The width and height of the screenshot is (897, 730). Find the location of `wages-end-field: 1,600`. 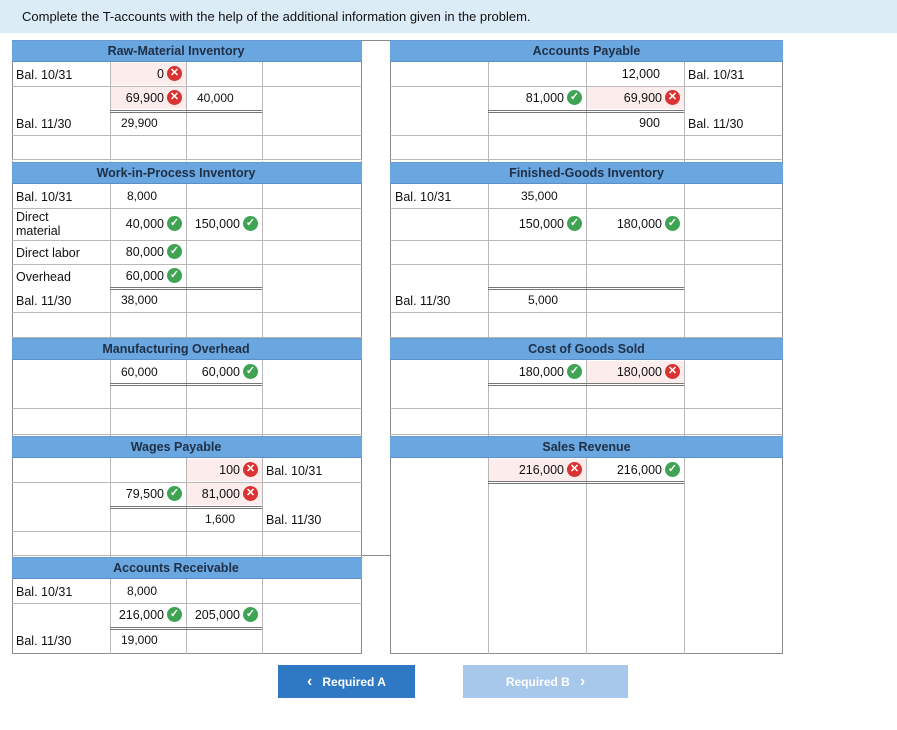

wages-end-field: 1,600 is located at coordinates (220, 519).